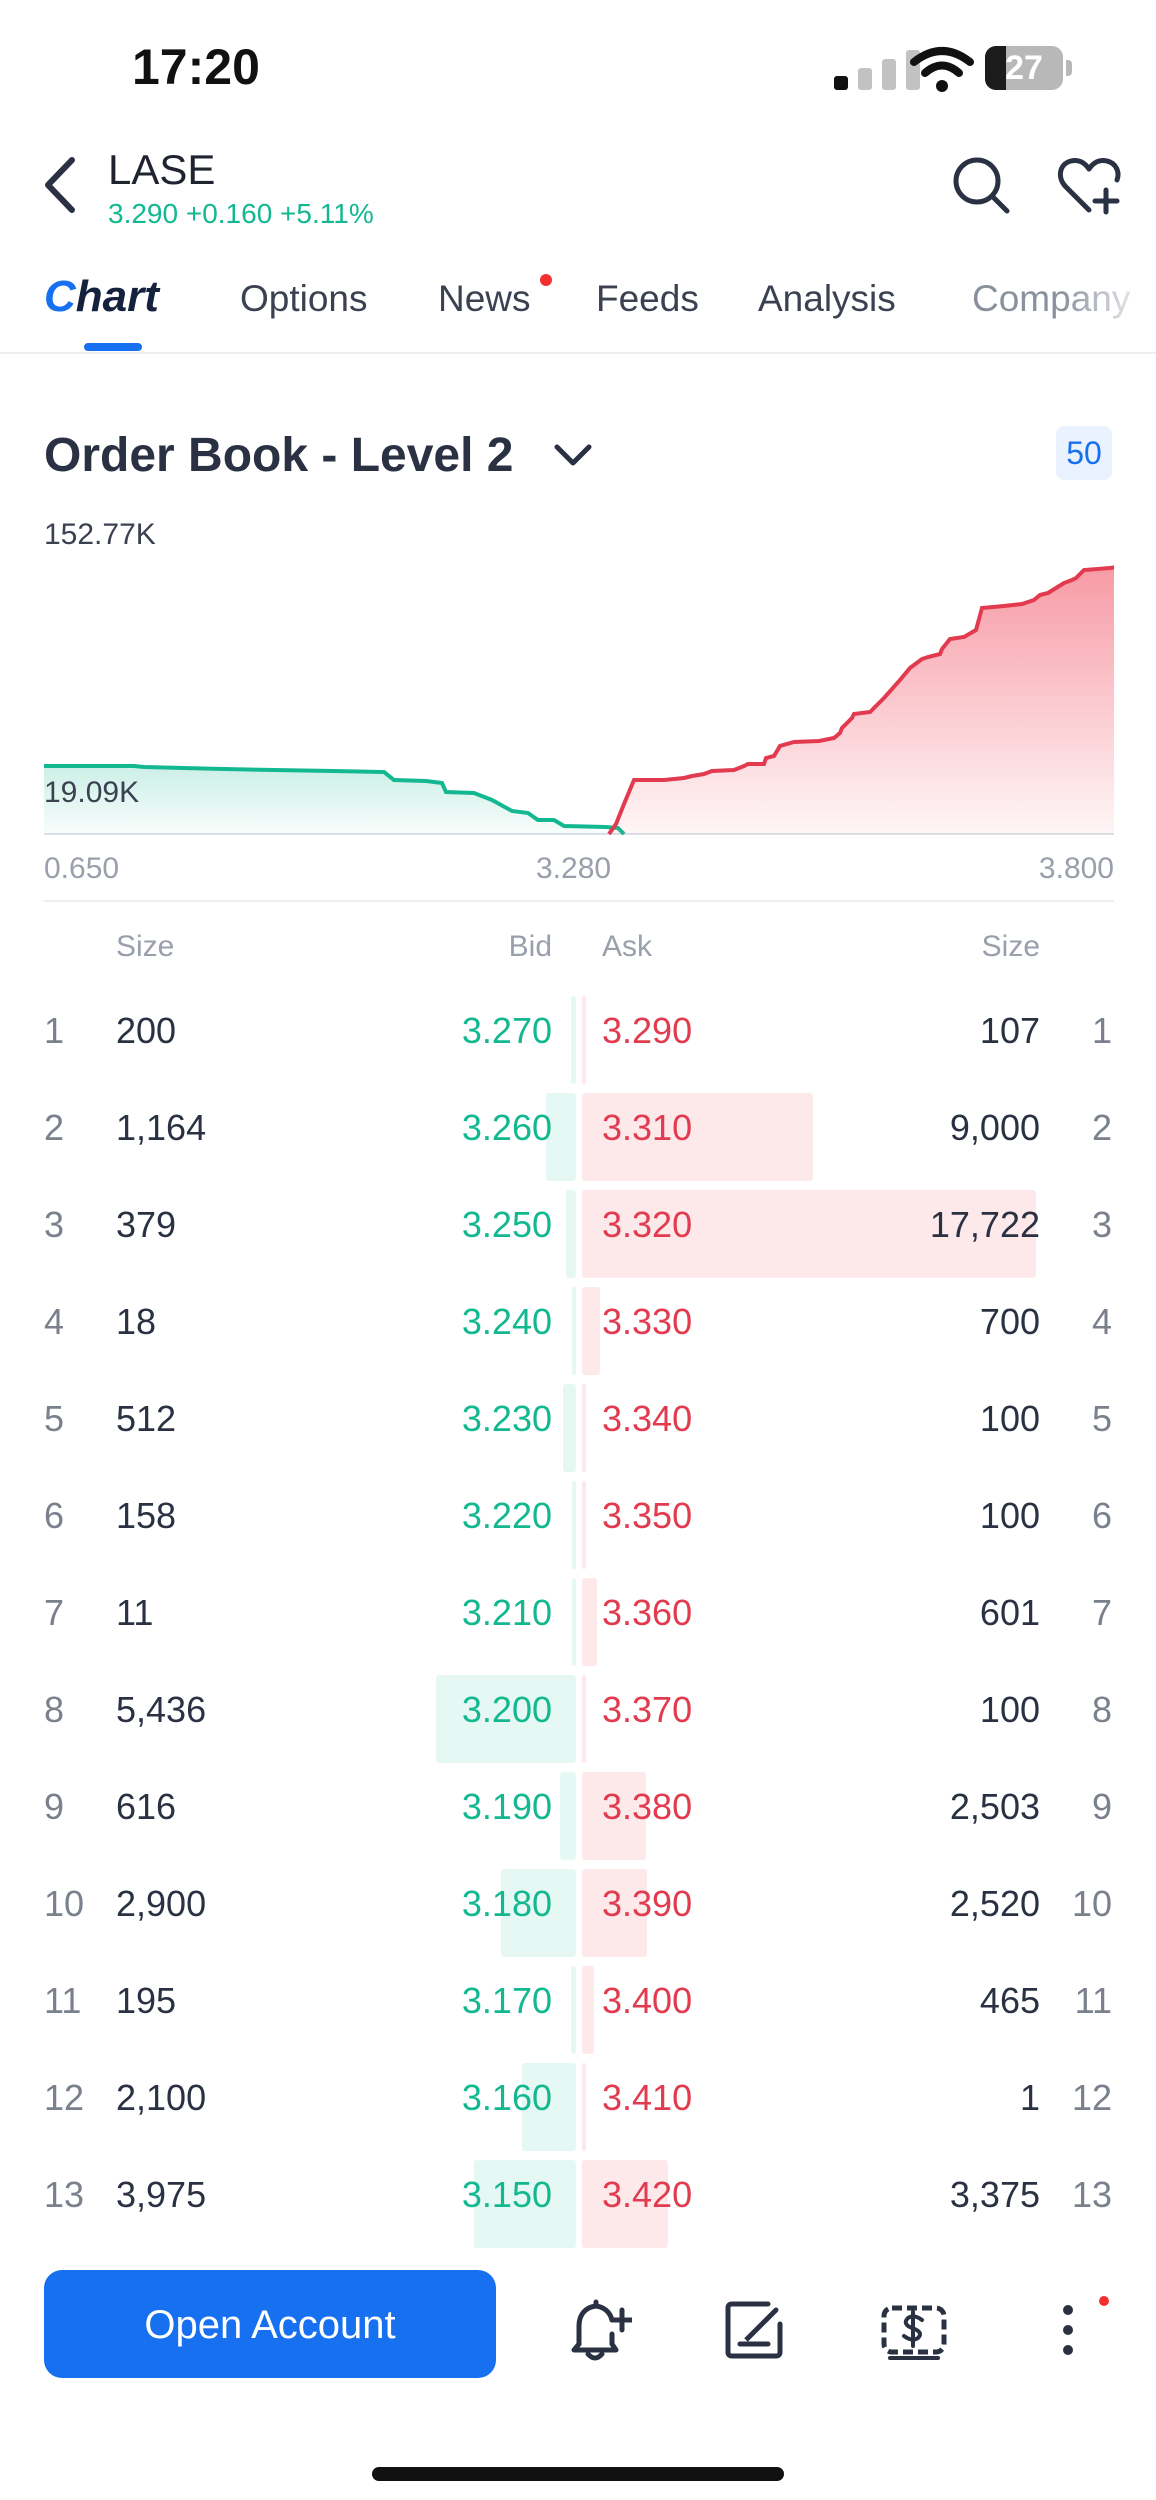  I want to click on tab-feeds: Feeds, so click(647, 298).